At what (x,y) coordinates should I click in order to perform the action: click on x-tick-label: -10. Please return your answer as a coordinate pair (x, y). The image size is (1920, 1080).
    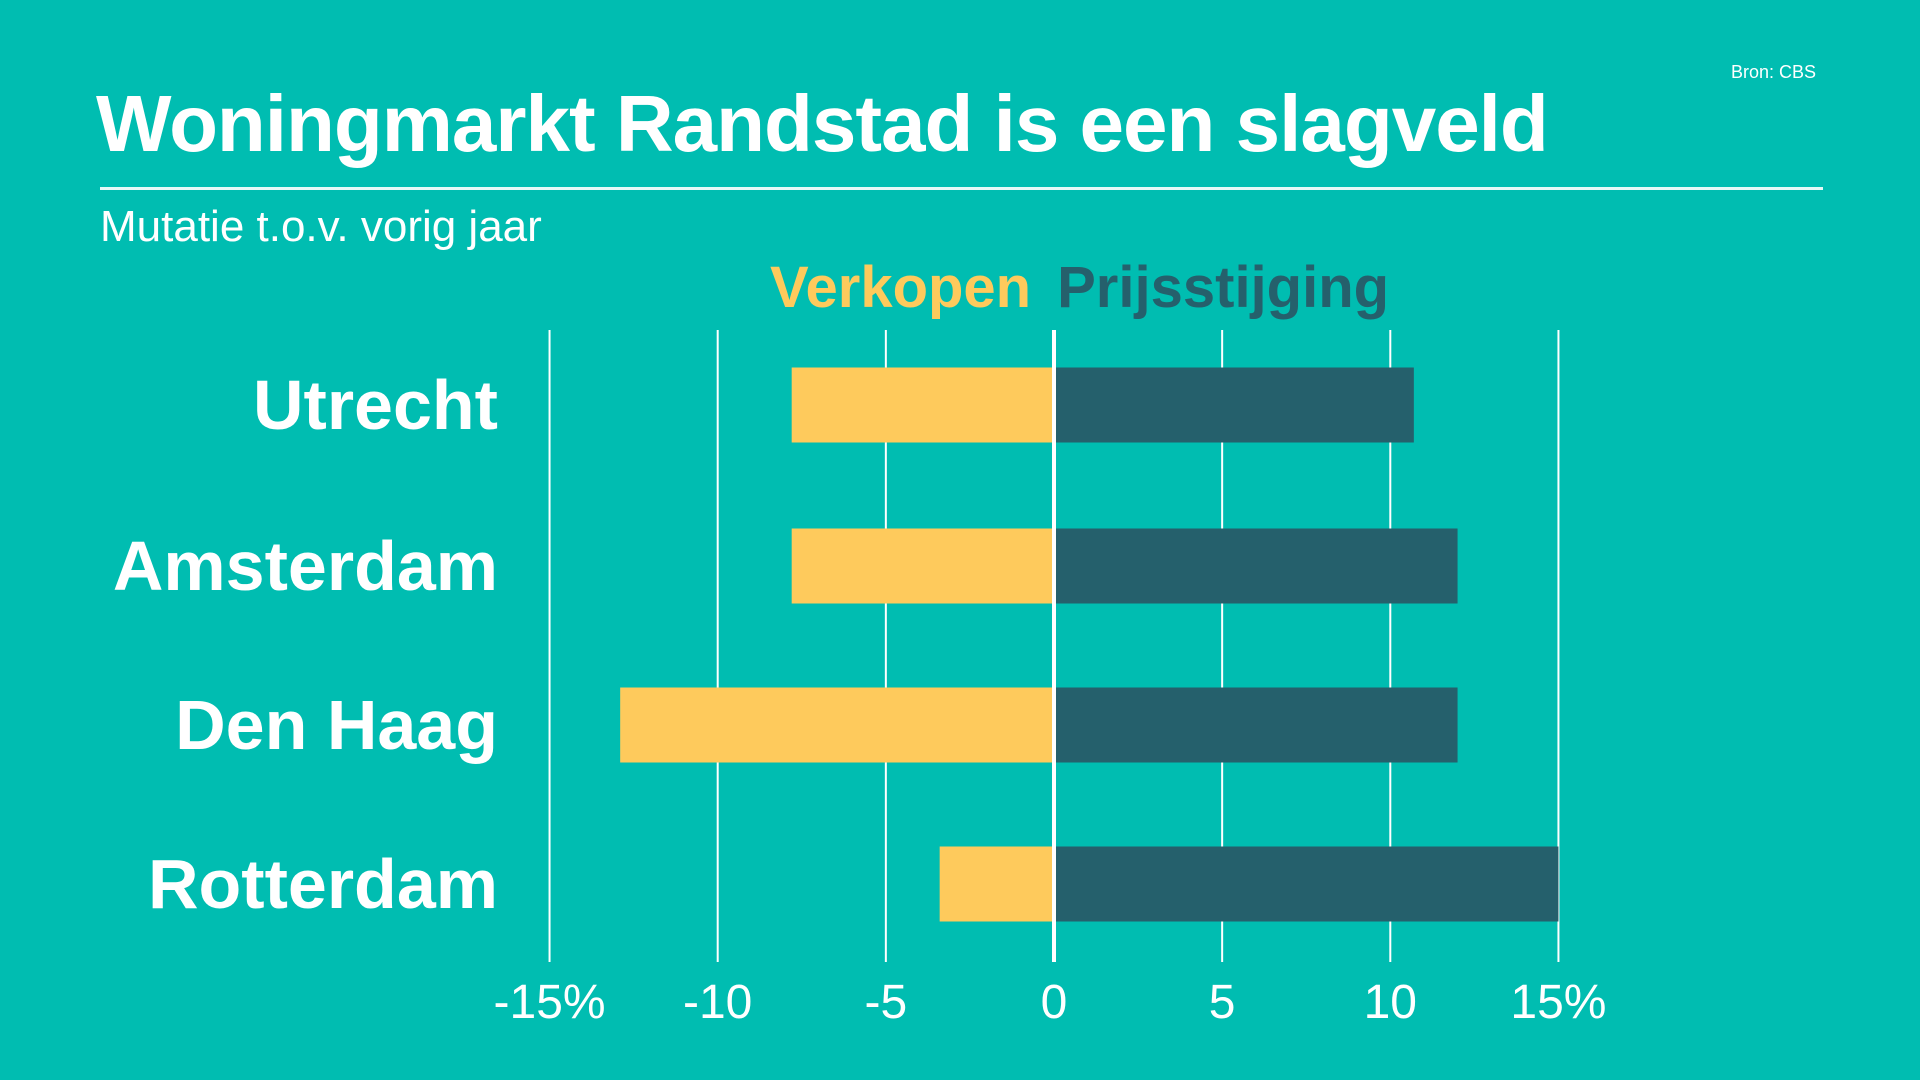
    Looking at the image, I should click on (717, 1002).